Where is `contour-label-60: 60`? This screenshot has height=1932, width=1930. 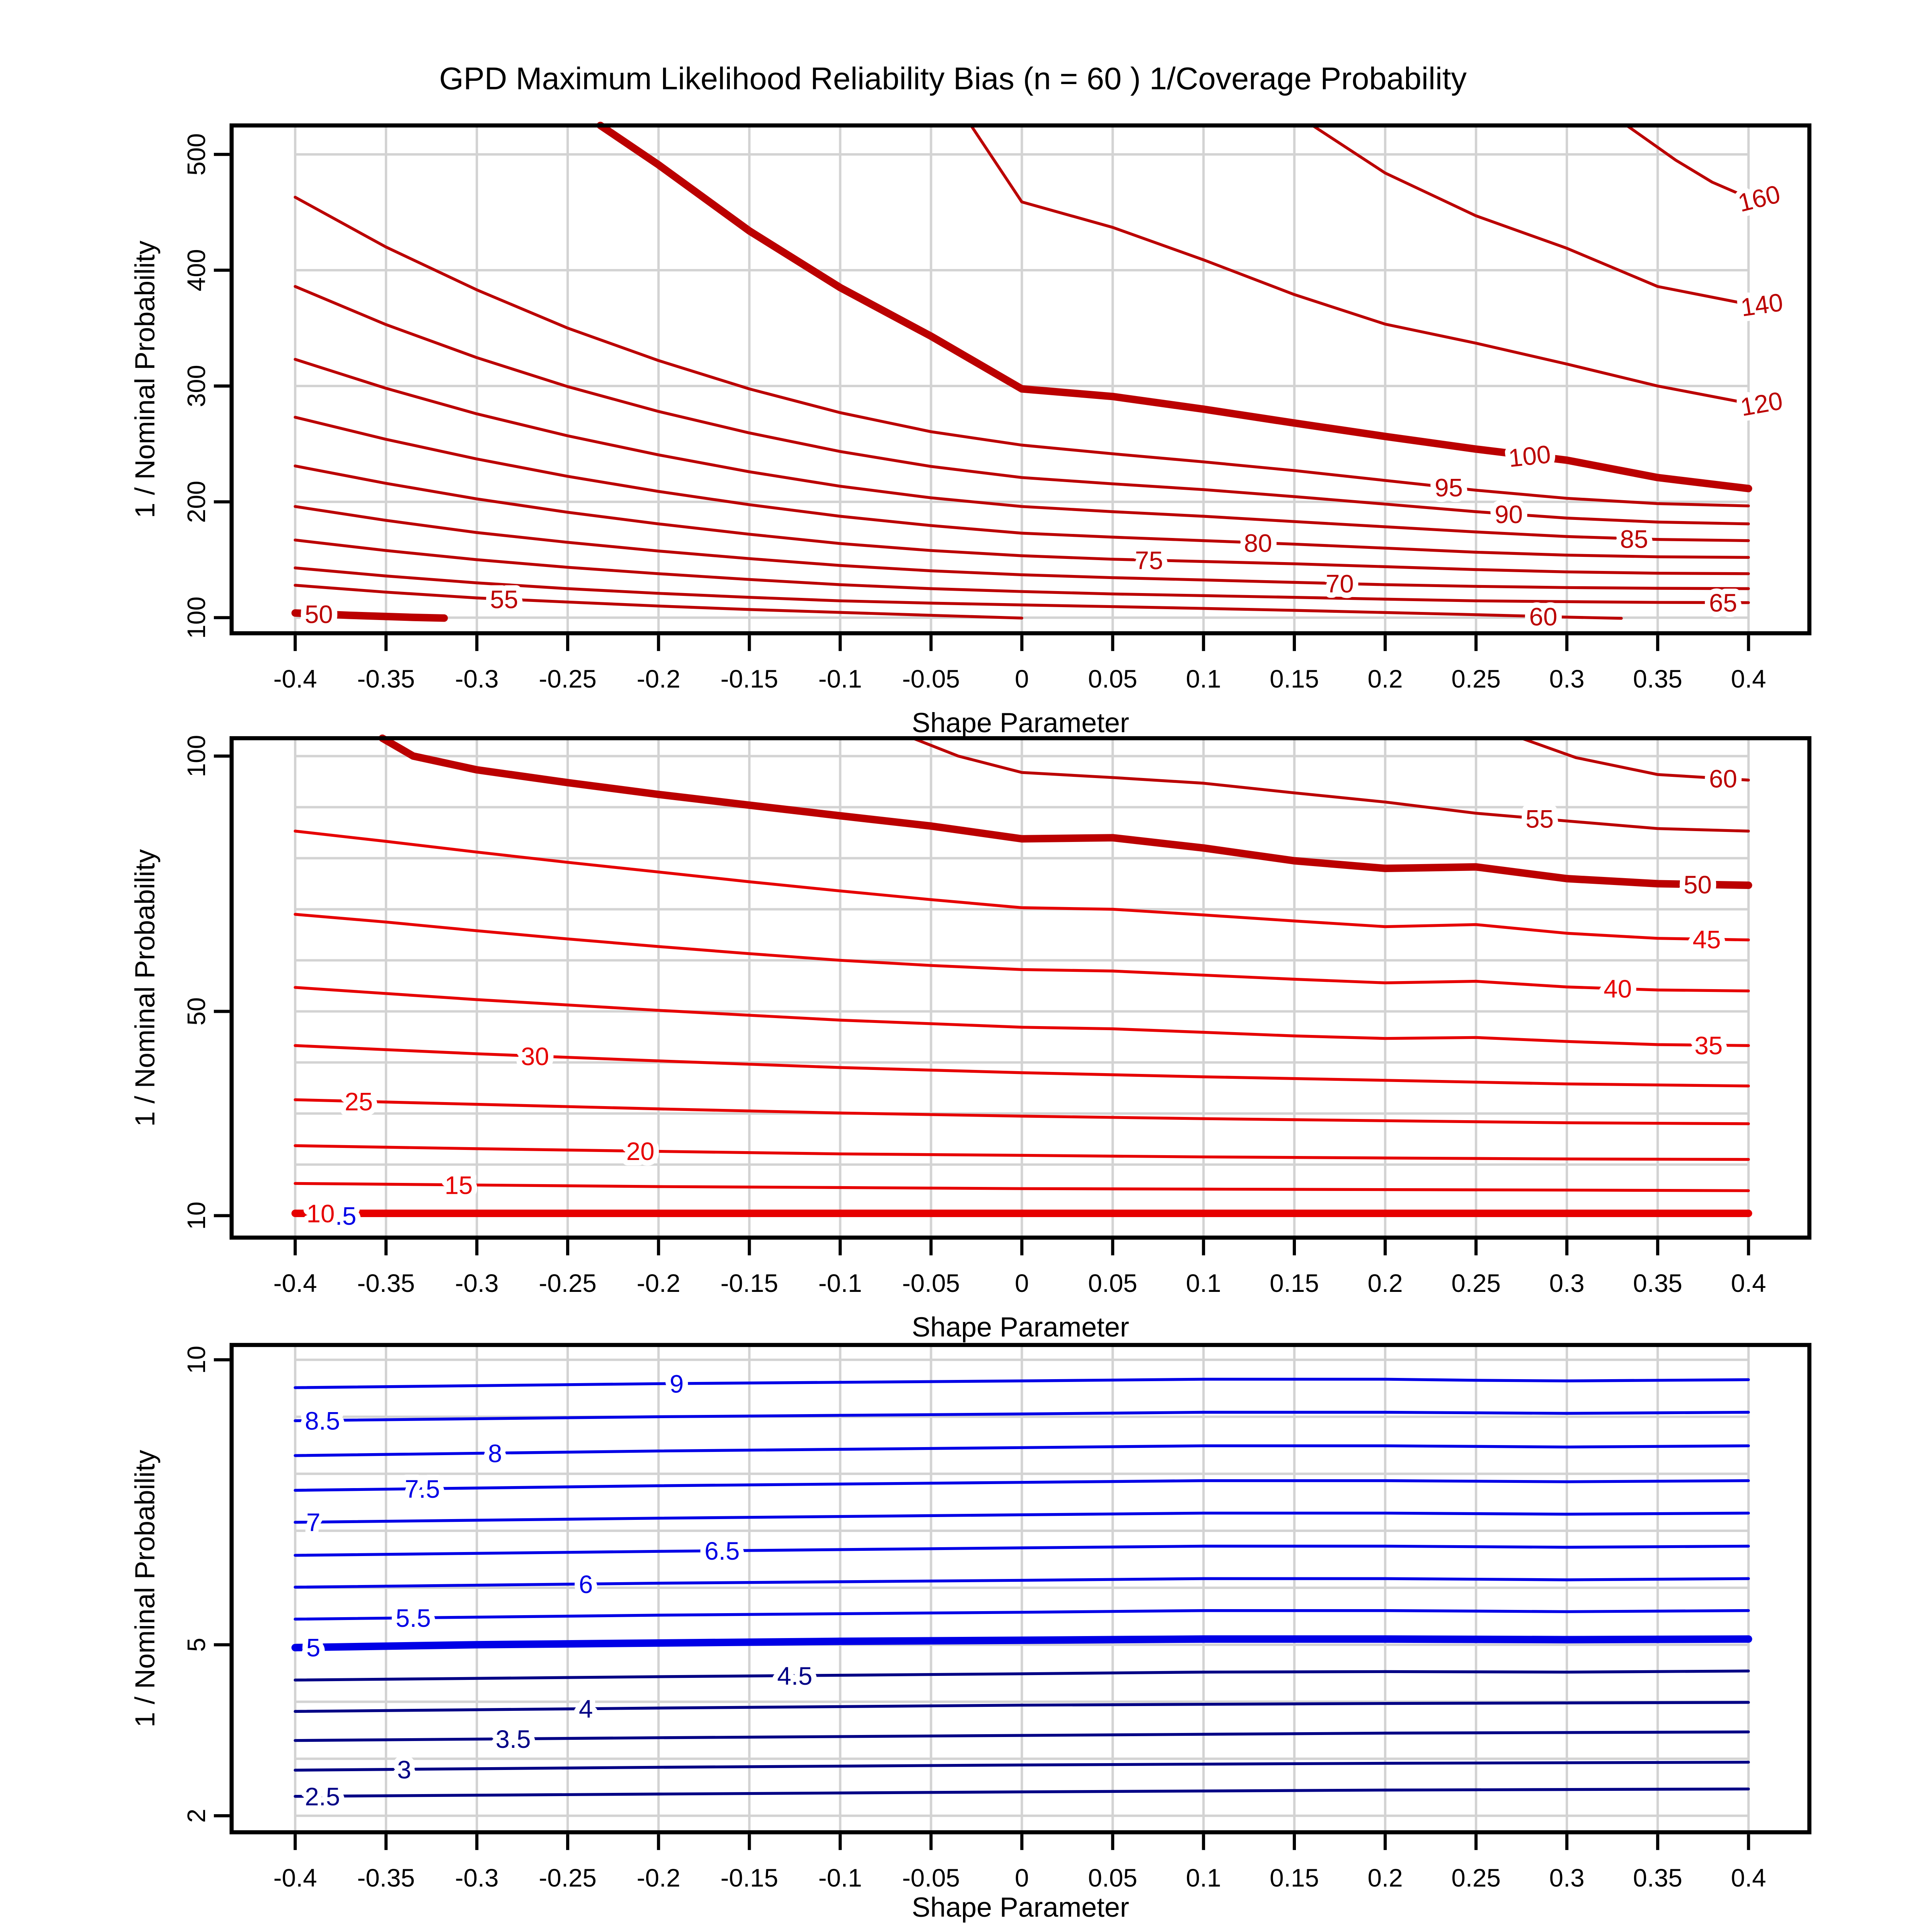
contour-label-60: 60 is located at coordinates (1723, 779).